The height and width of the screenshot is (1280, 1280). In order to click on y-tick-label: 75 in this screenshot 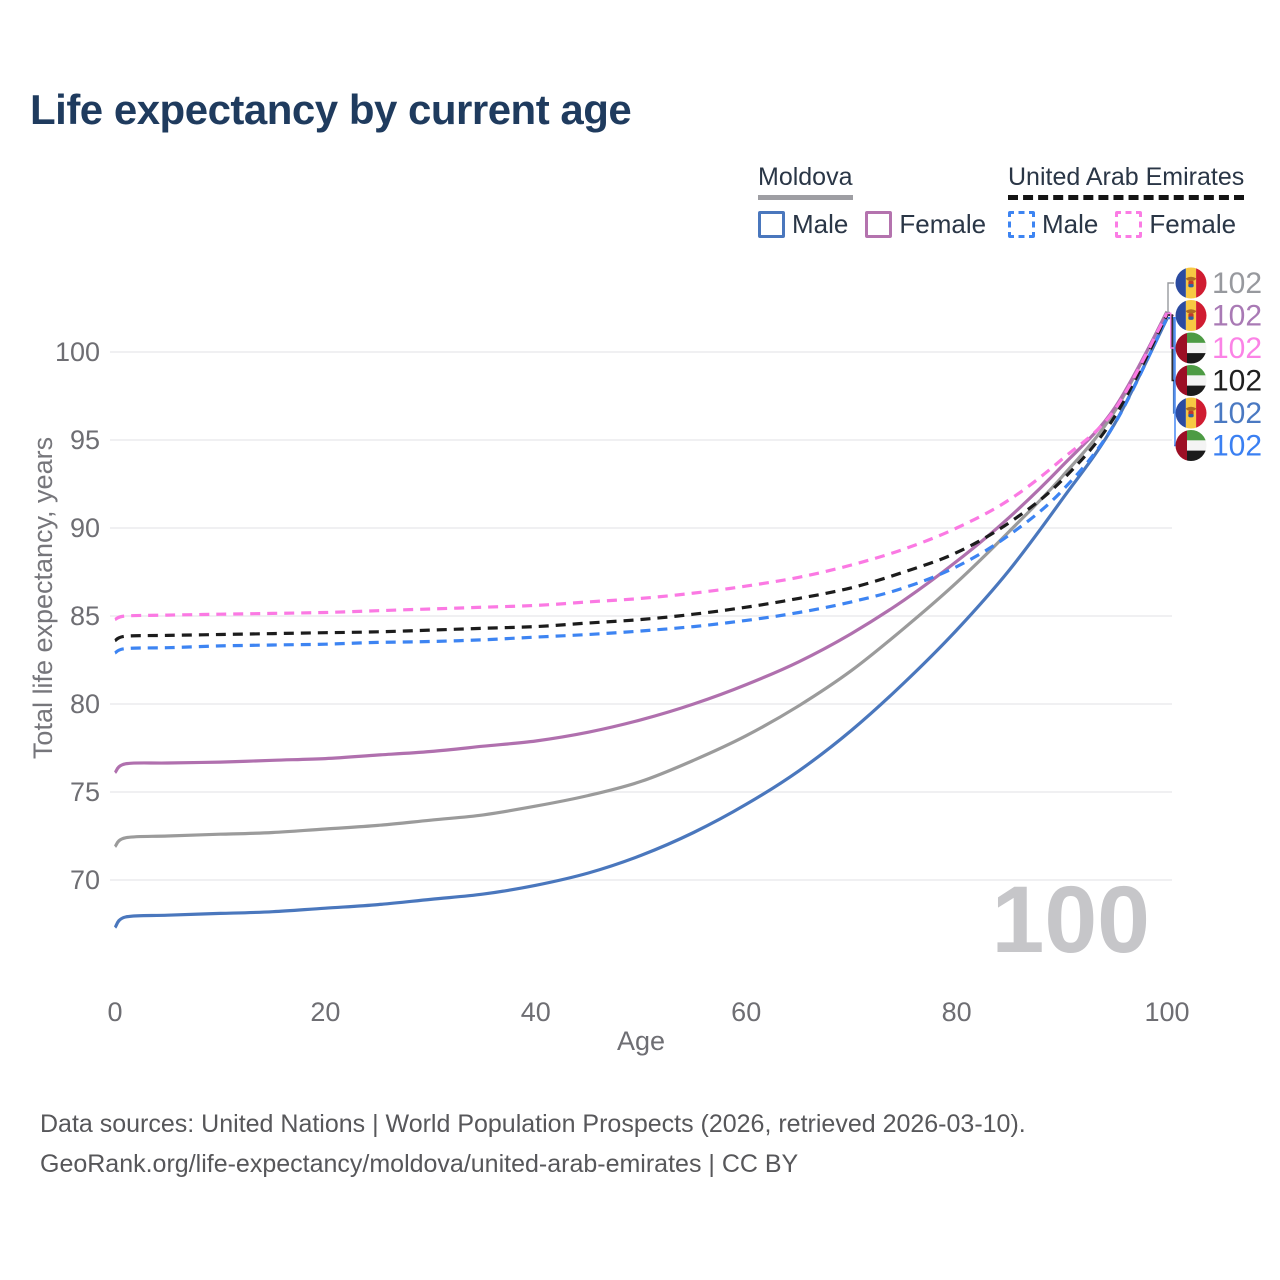, I will do `click(85, 792)`.